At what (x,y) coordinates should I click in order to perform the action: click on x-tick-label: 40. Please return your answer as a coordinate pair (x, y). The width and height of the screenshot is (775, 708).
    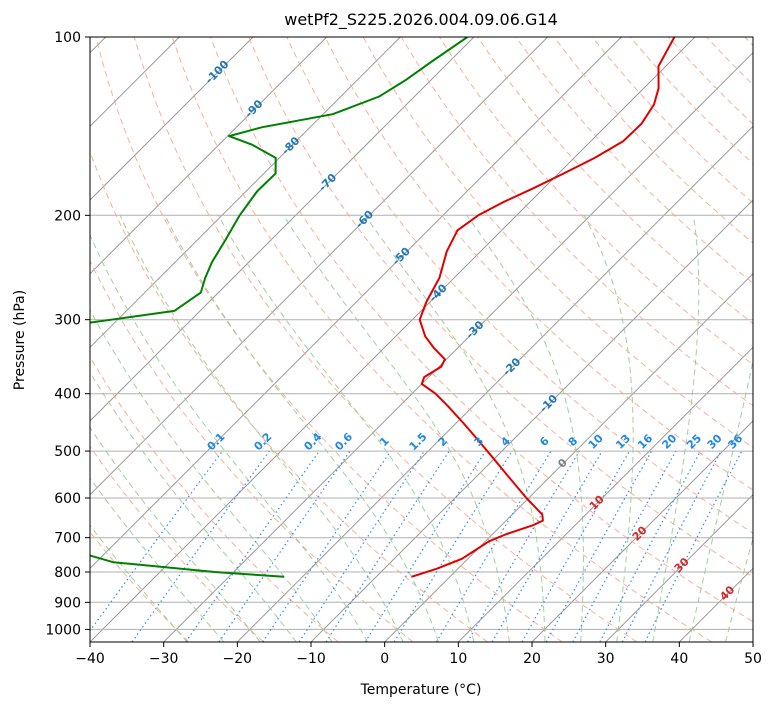
    Looking at the image, I should click on (679, 659).